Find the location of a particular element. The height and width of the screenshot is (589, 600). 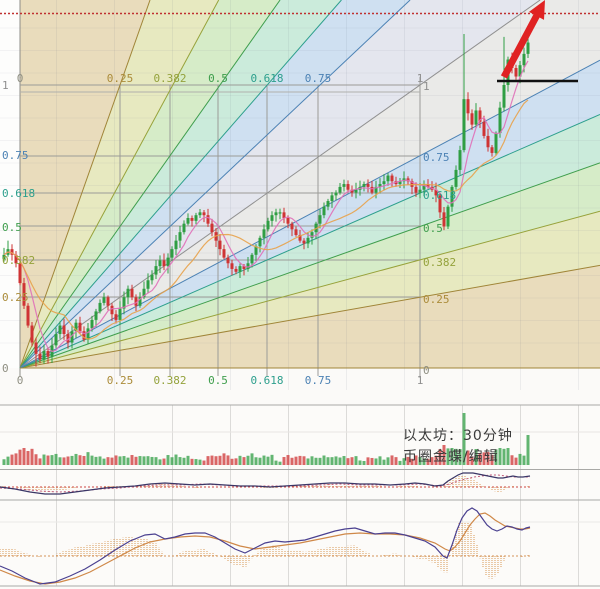

fib-label: 0.618 is located at coordinates (18, 193).